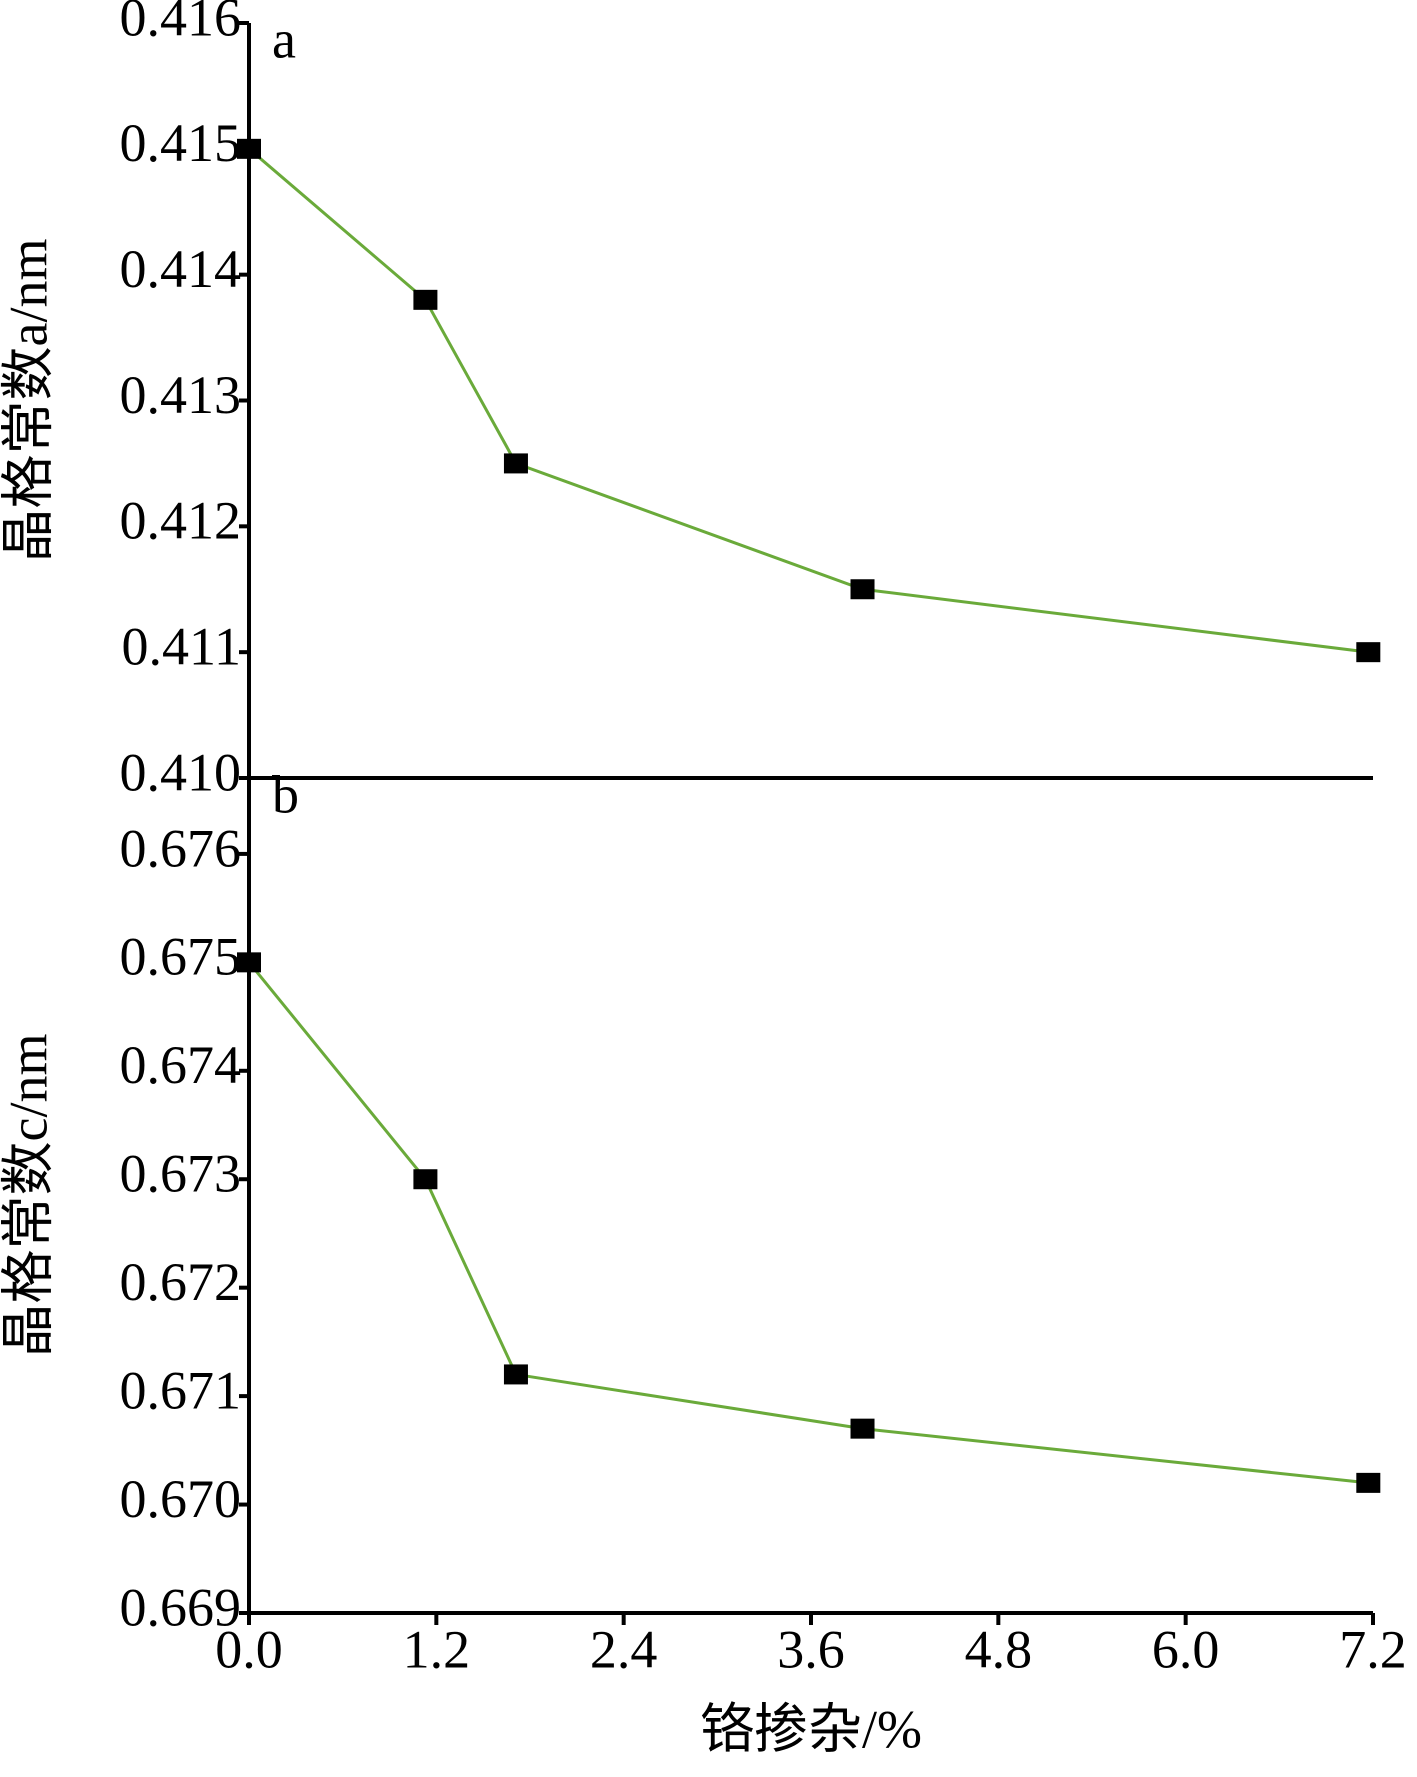  Describe the element at coordinates (181, 395) in the screenshot. I see `y-tick-label: 0.413` at that location.